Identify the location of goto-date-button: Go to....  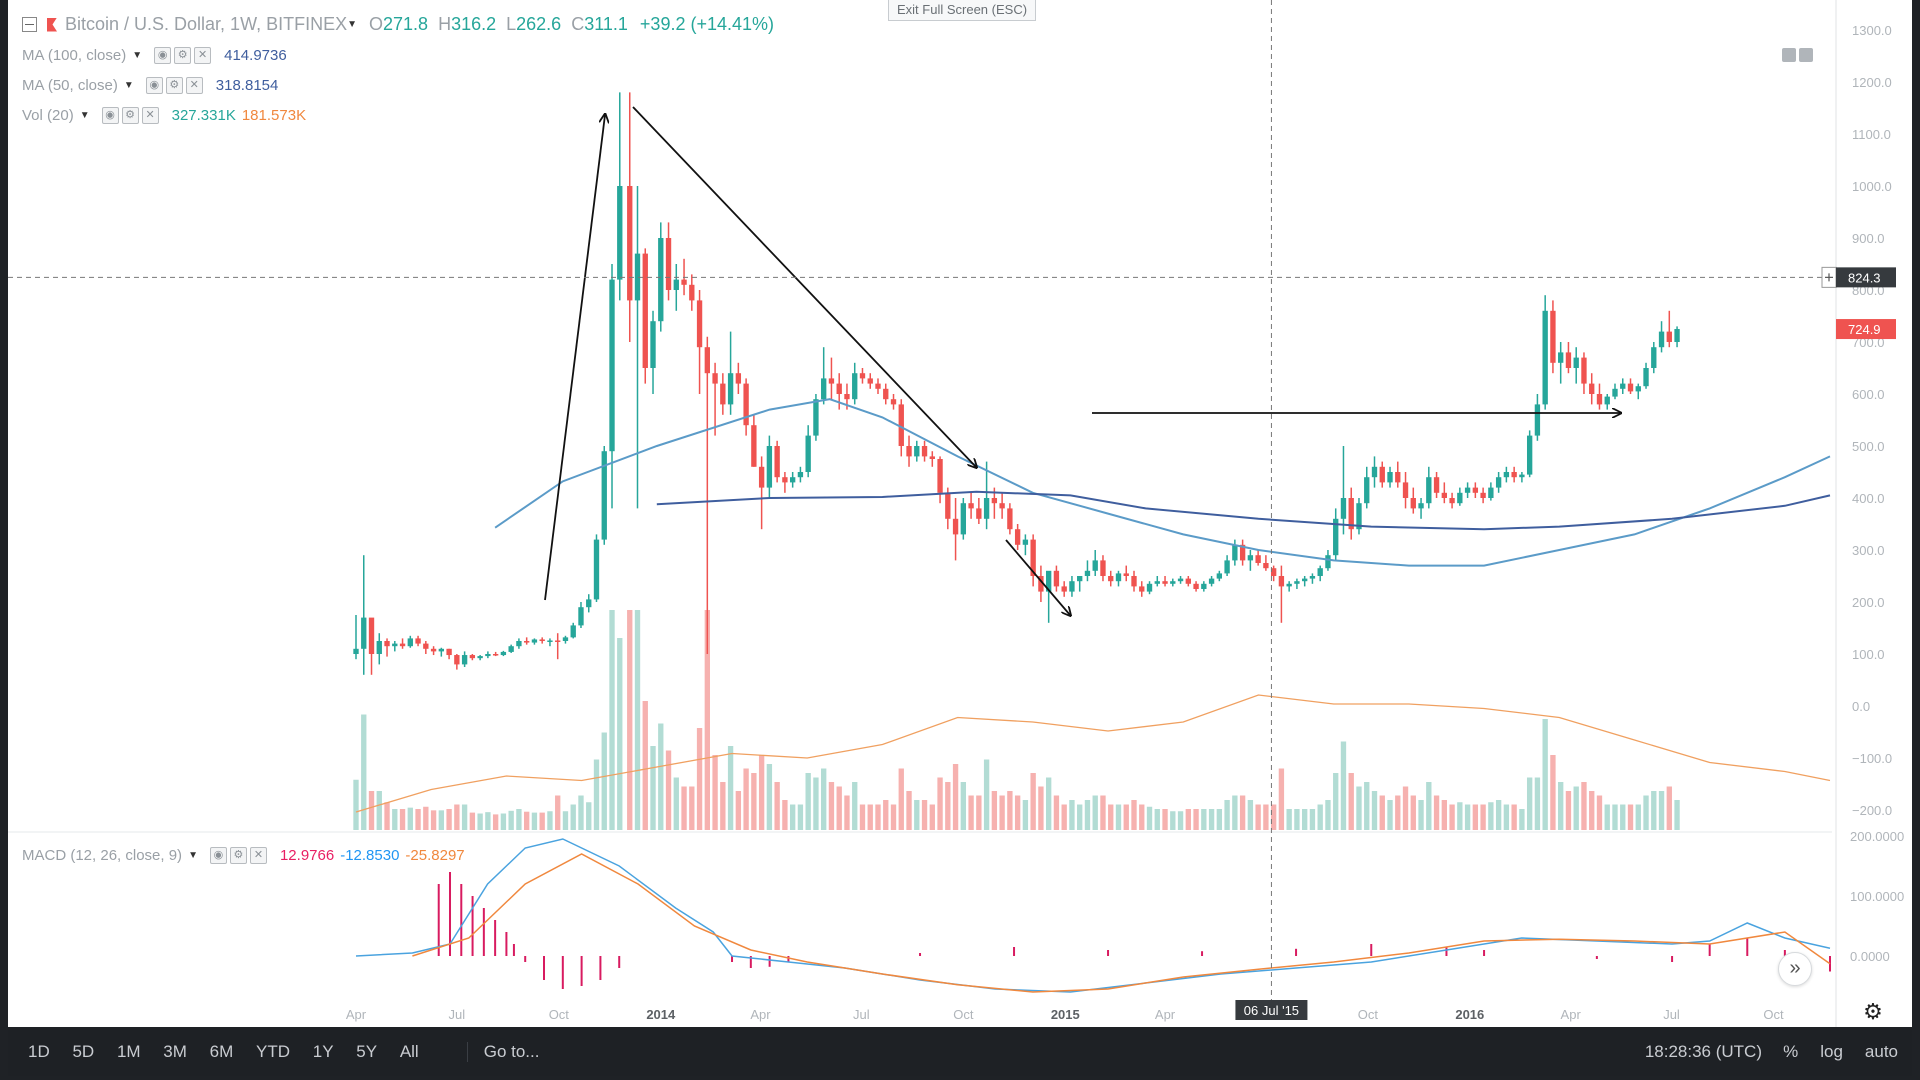
(502, 1051).